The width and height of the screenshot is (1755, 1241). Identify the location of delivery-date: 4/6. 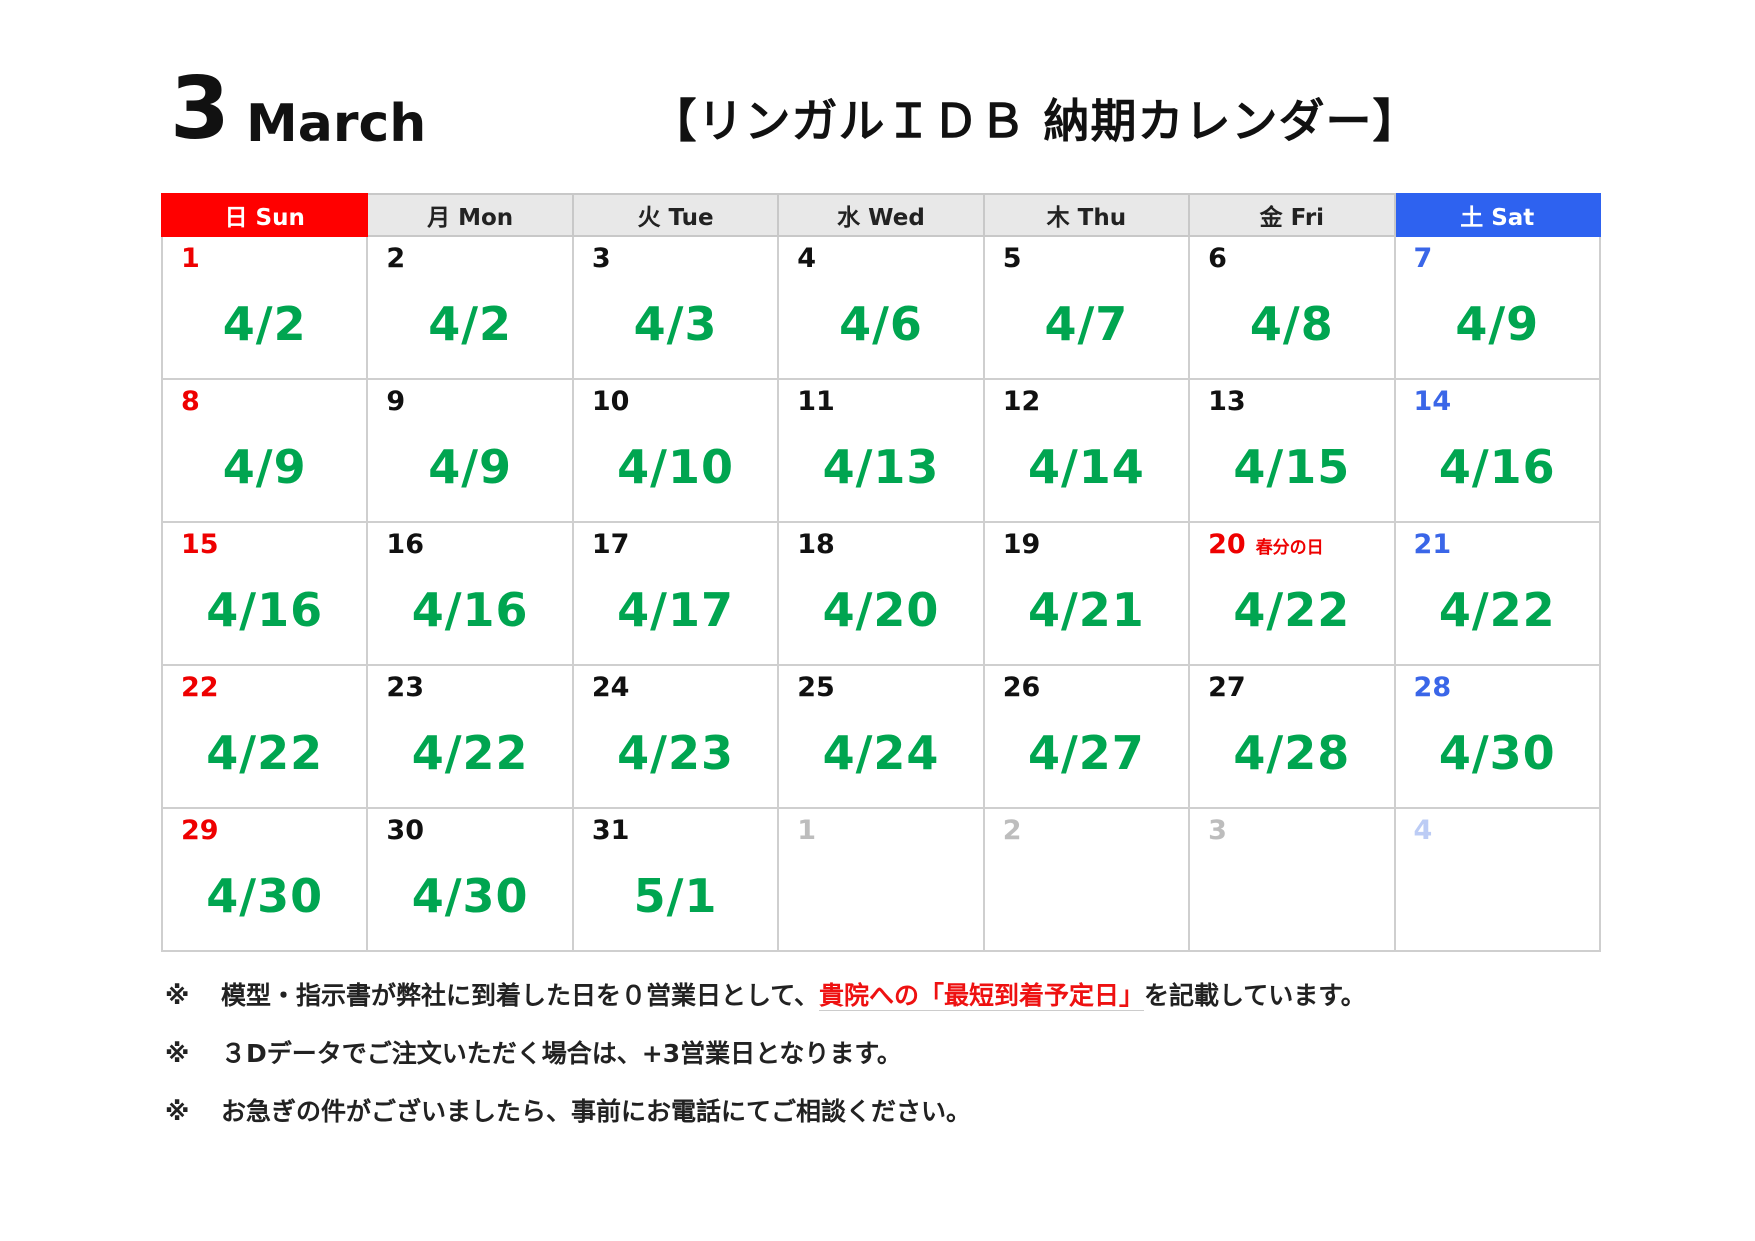
(881, 324).